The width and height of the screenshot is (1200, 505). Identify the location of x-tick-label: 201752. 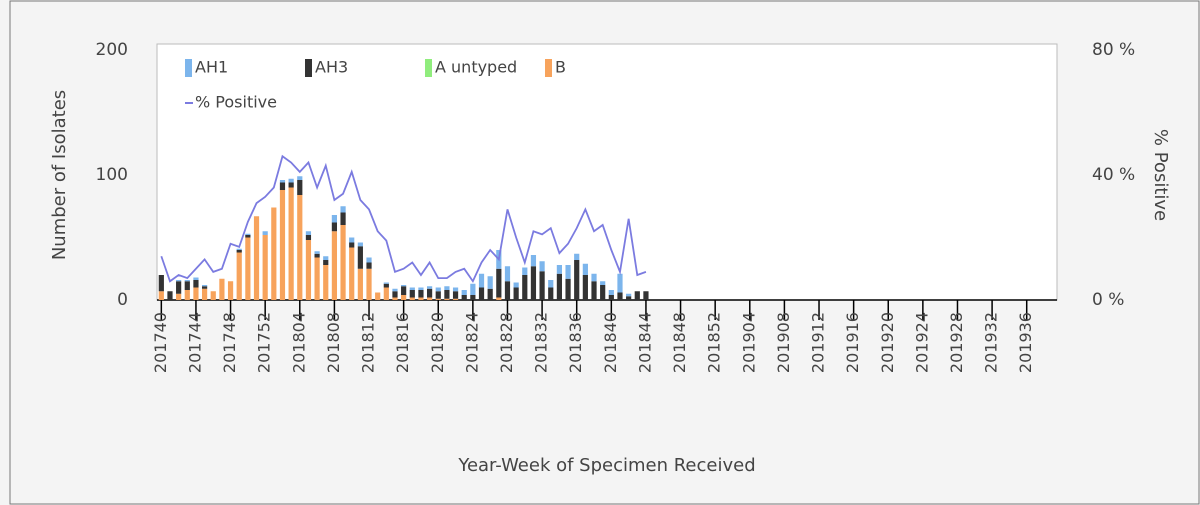
(264, 342).